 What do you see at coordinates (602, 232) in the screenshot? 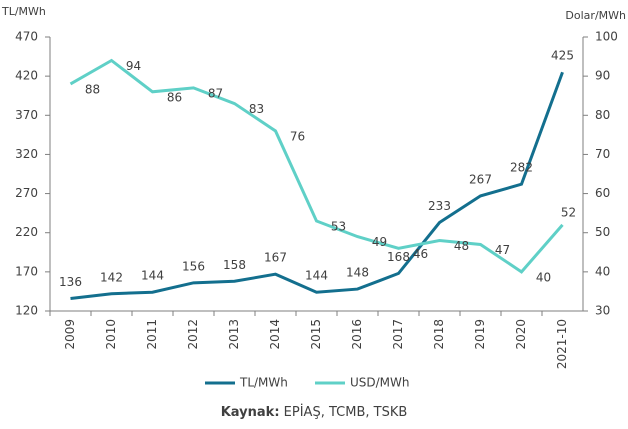
I see `y2-tick-label: 50` at bounding box center [602, 232].